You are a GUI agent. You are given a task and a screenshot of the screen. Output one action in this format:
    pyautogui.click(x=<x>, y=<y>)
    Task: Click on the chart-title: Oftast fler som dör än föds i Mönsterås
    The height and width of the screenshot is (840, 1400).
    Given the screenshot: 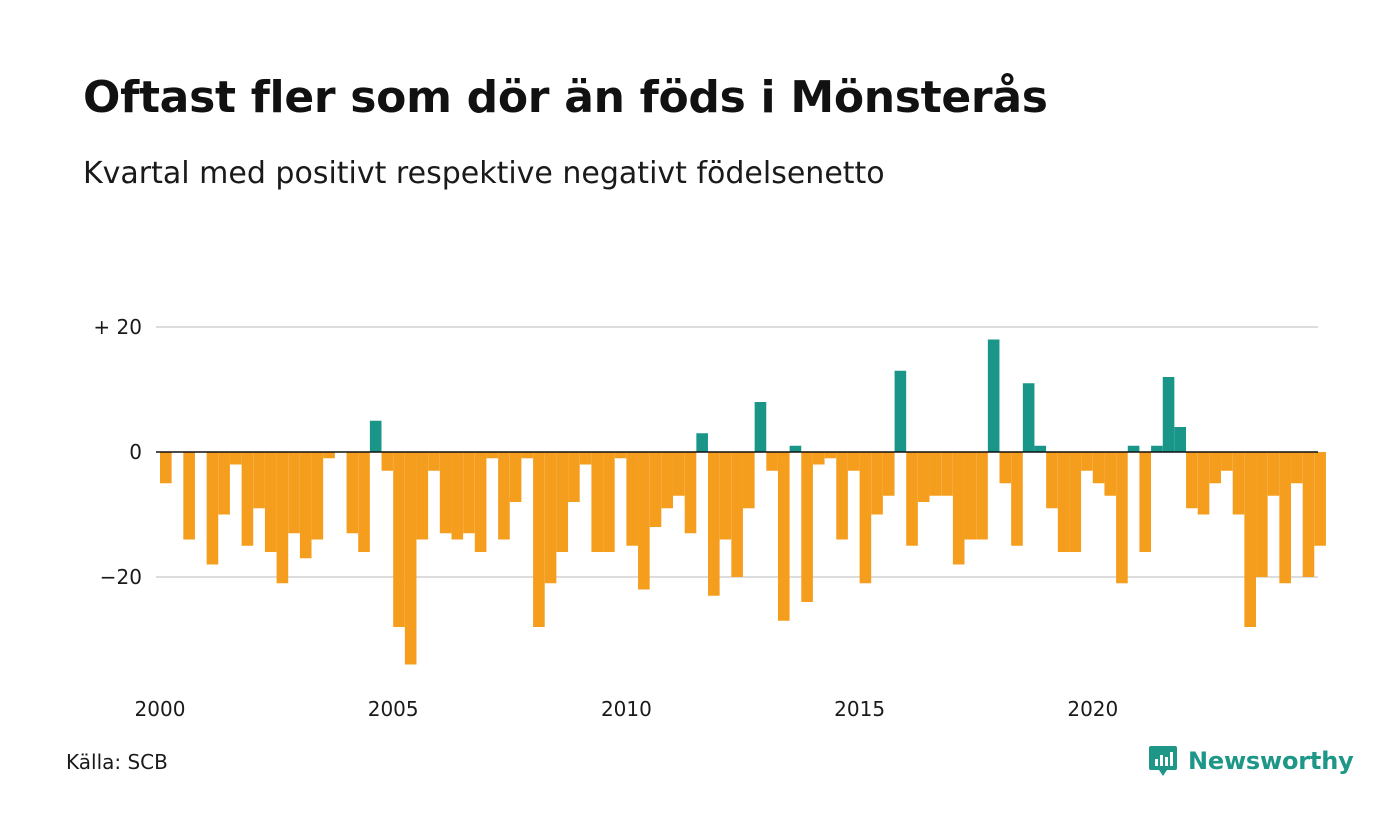 What is the action you would take?
    pyautogui.click(x=565, y=97)
    